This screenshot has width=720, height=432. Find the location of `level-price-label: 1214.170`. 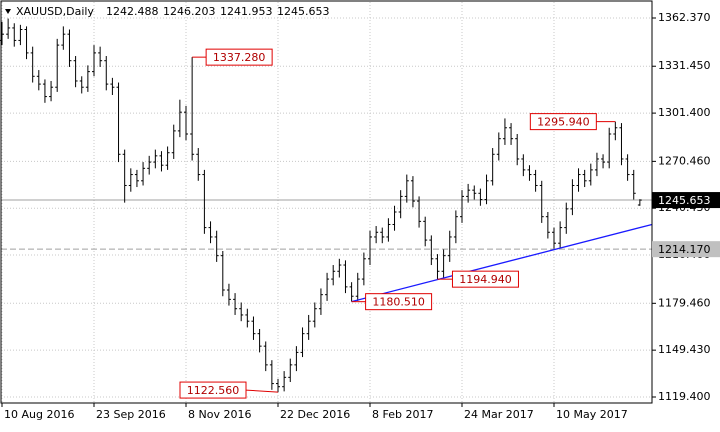

level-price-label: 1214.170 is located at coordinates (684, 249).